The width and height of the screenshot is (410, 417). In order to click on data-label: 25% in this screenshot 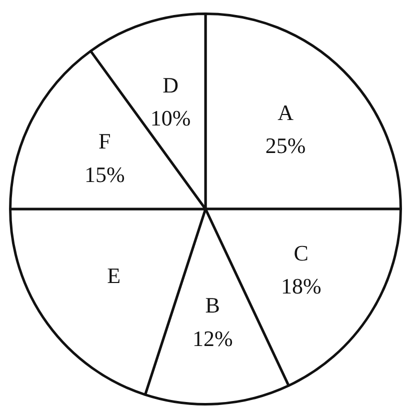, I will do `click(285, 145)`.